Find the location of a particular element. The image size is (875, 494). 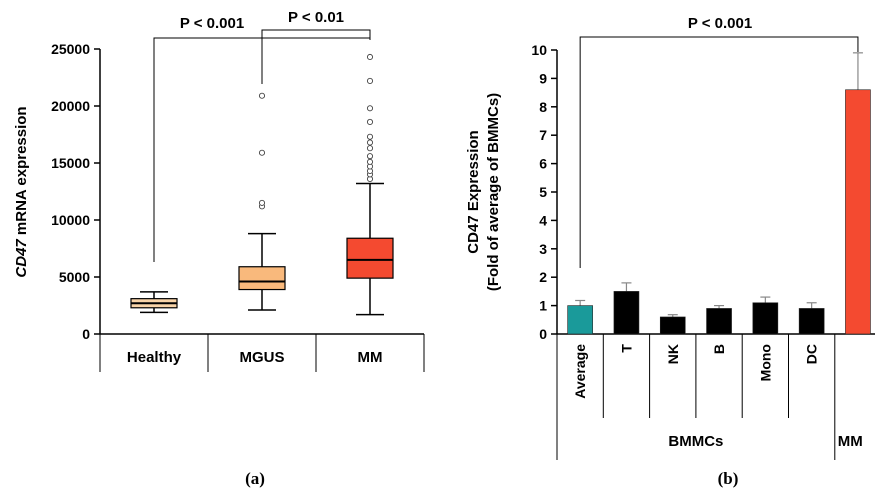

panel-a-category-label-0: Healthy is located at coordinates (154, 357).